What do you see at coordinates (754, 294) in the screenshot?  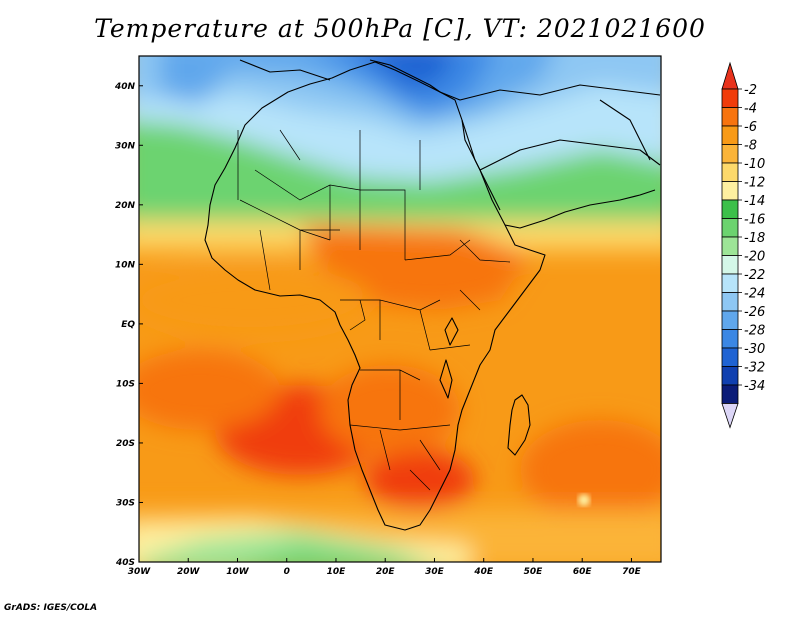 I see `colorbar-label: -24` at bounding box center [754, 294].